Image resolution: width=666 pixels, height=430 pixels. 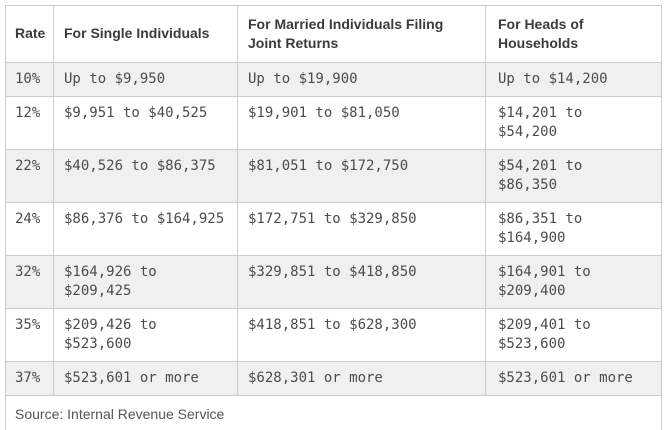 I want to click on heads-range-cell: $86,351 to $164,900, so click(x=573, y=228).